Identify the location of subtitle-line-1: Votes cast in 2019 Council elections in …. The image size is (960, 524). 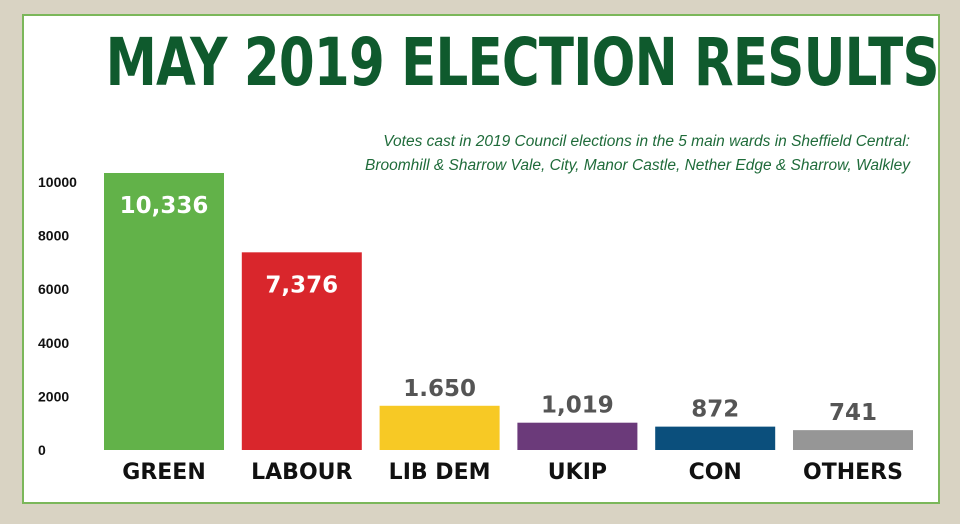
(646, 141).